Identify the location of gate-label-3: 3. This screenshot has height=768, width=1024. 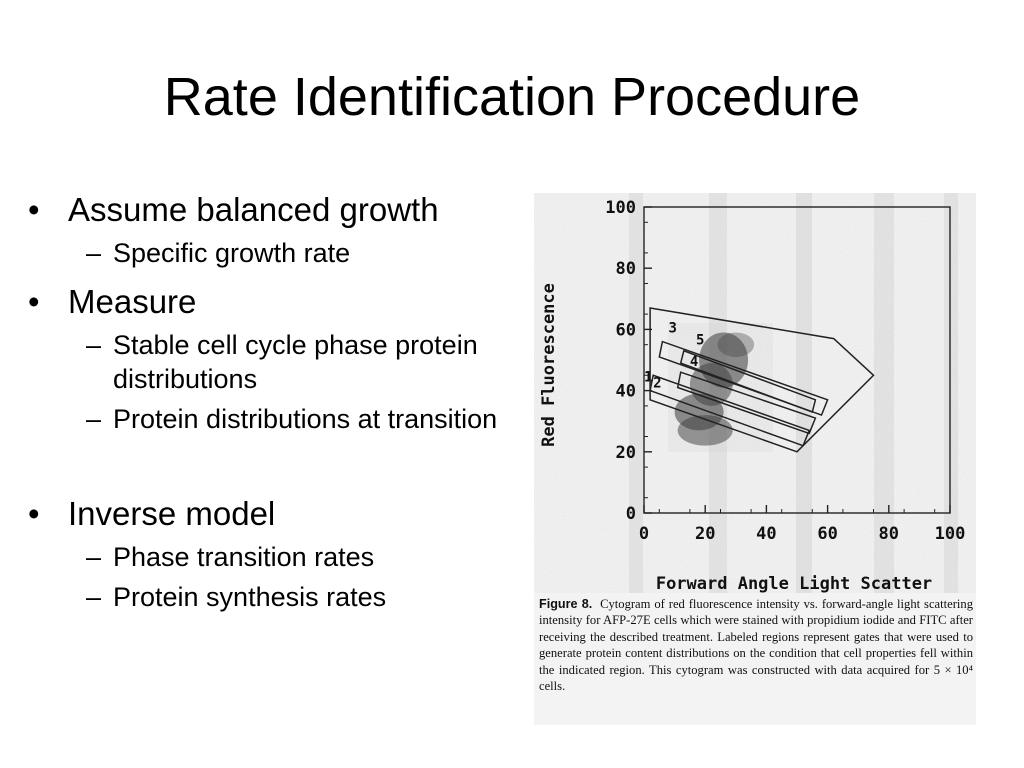
(672, 328).